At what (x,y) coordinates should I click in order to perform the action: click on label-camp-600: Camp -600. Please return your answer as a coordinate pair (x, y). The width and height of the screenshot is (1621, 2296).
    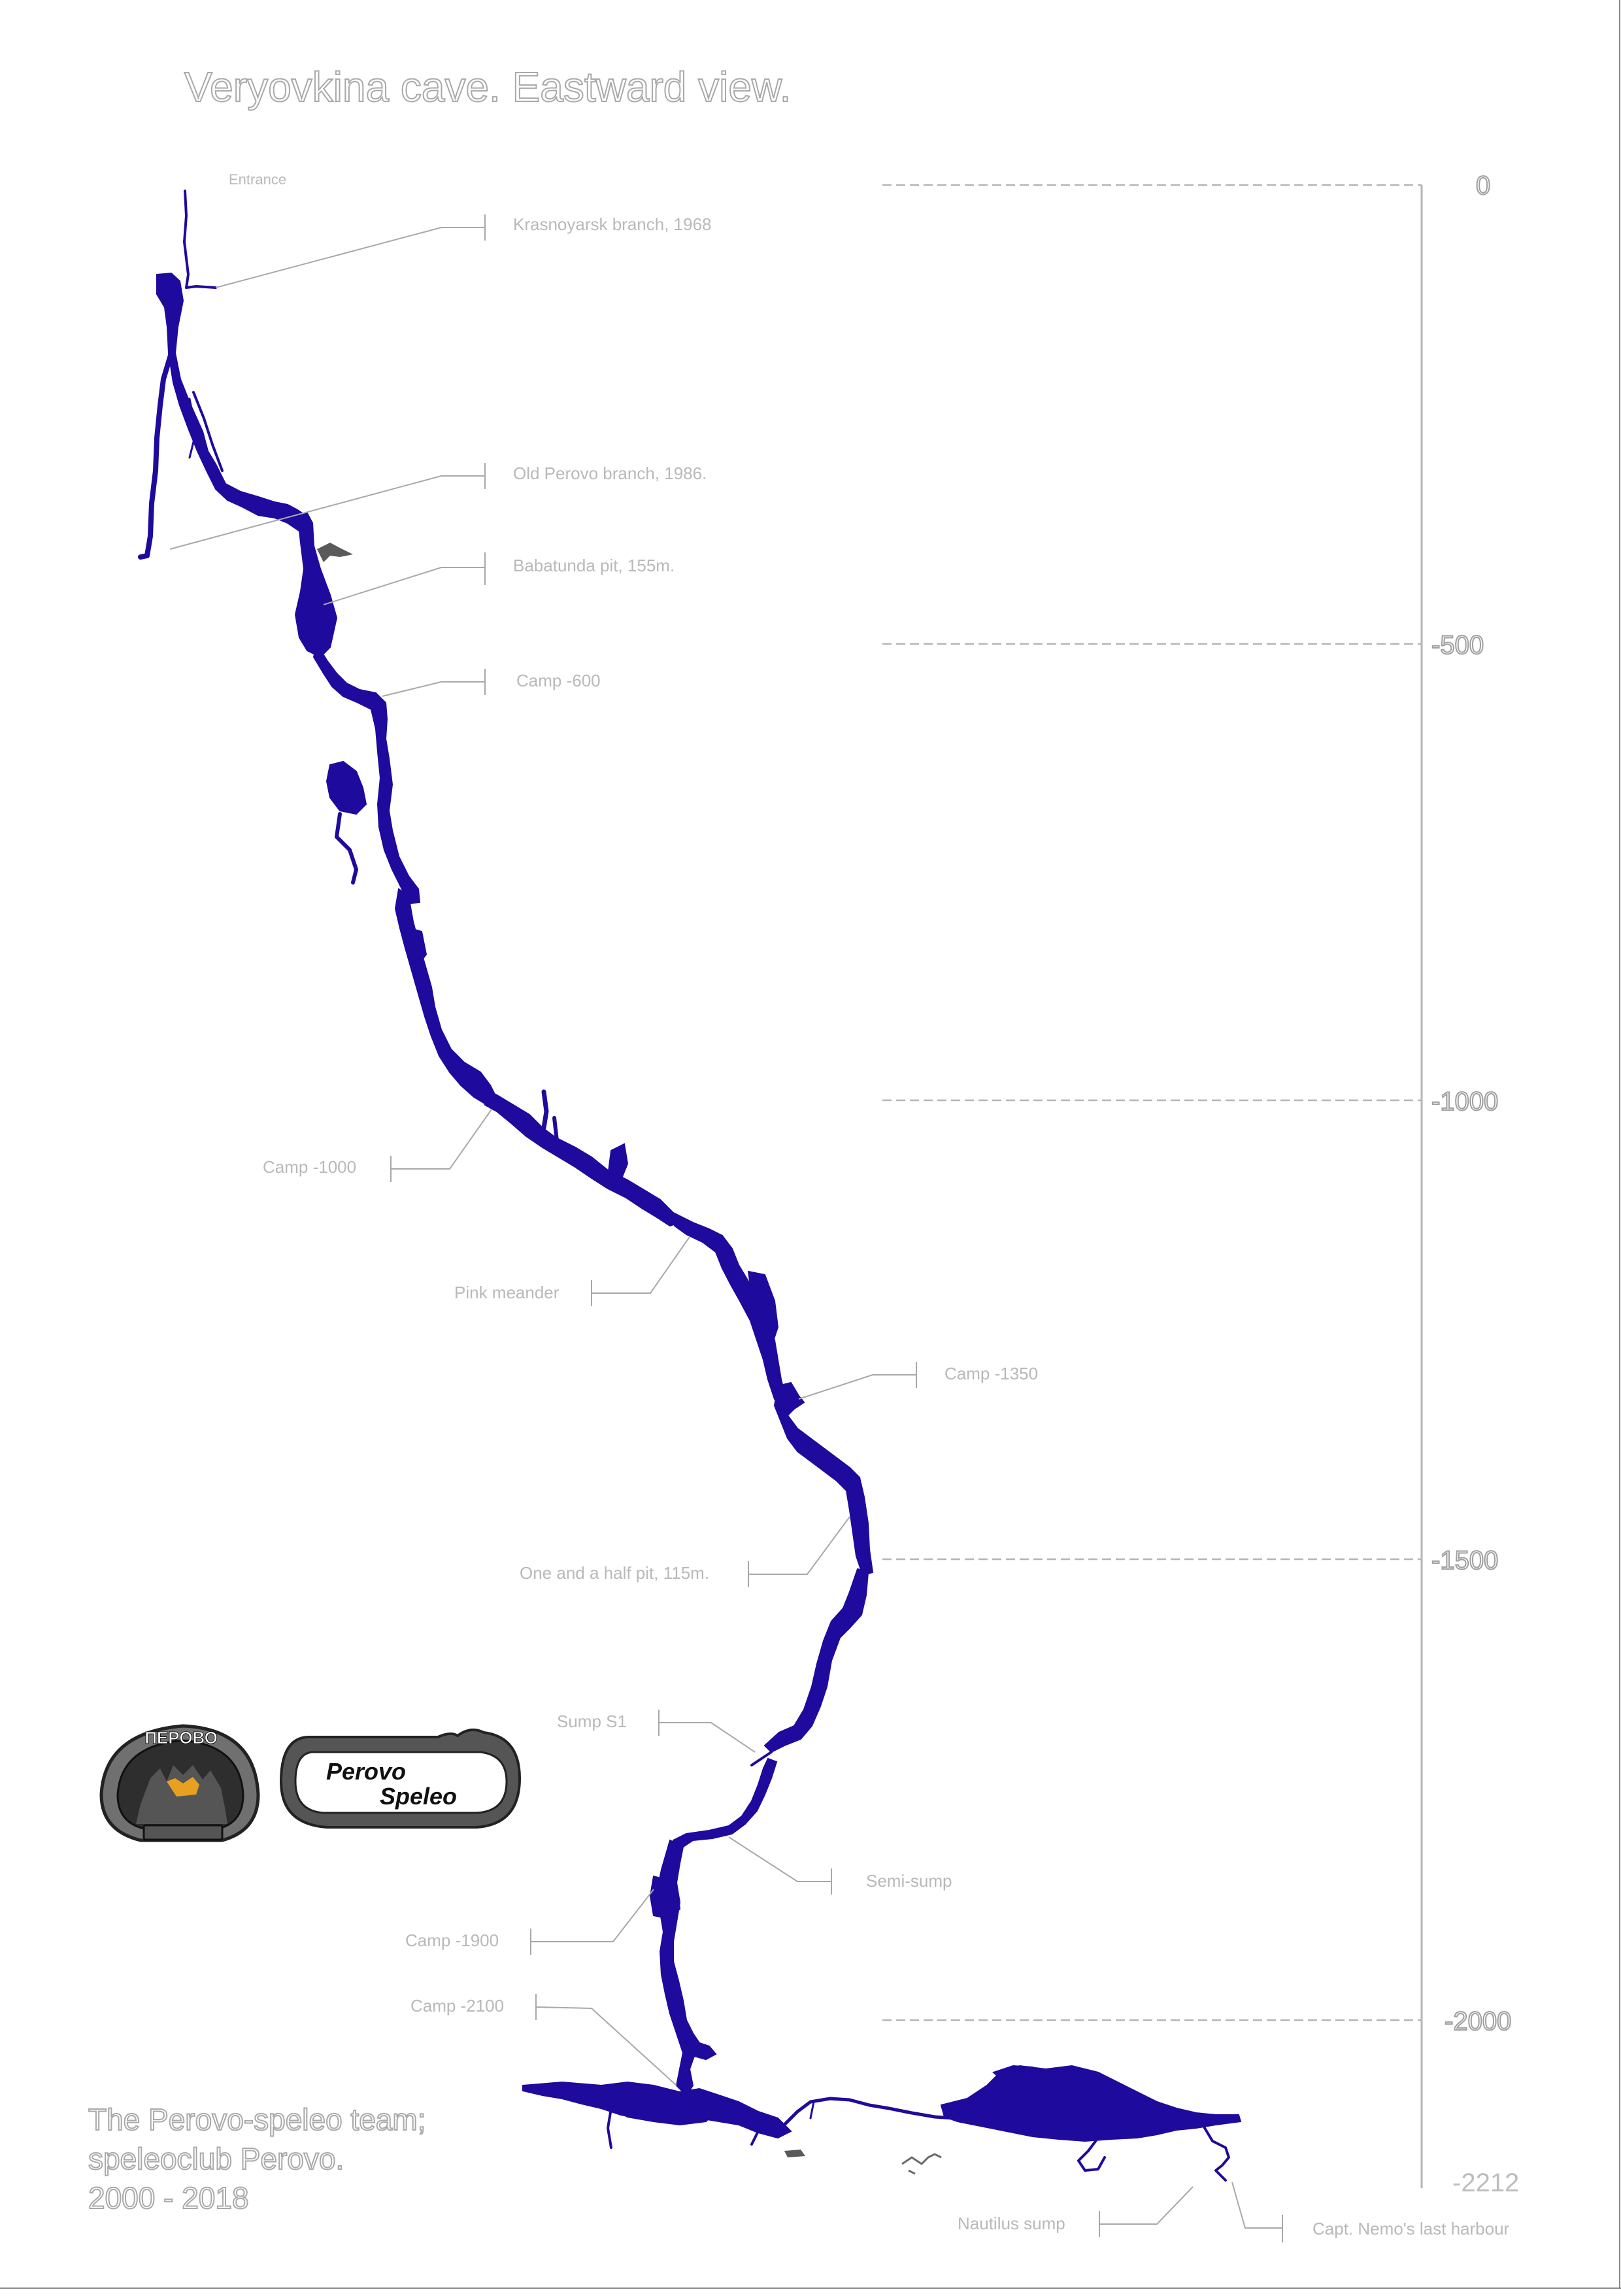
    Looking at the image, I should click on (558, 681).